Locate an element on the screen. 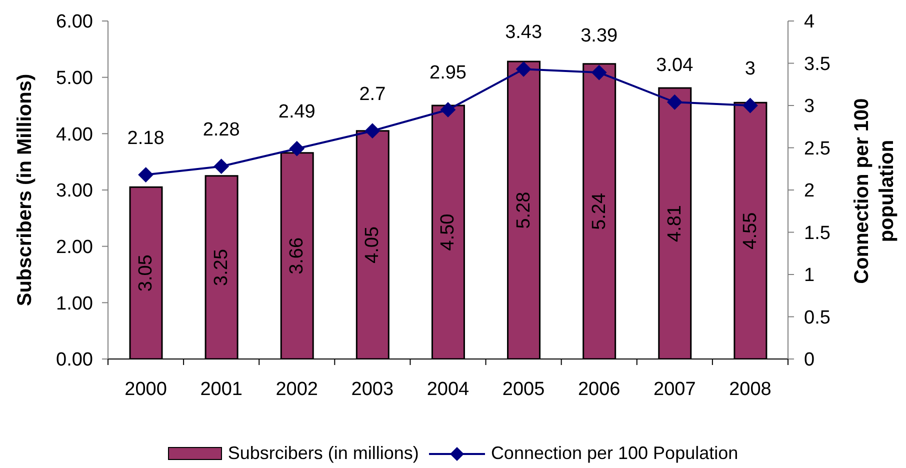  y-tick-label: 5.00 is located at coordinates (74, 79).